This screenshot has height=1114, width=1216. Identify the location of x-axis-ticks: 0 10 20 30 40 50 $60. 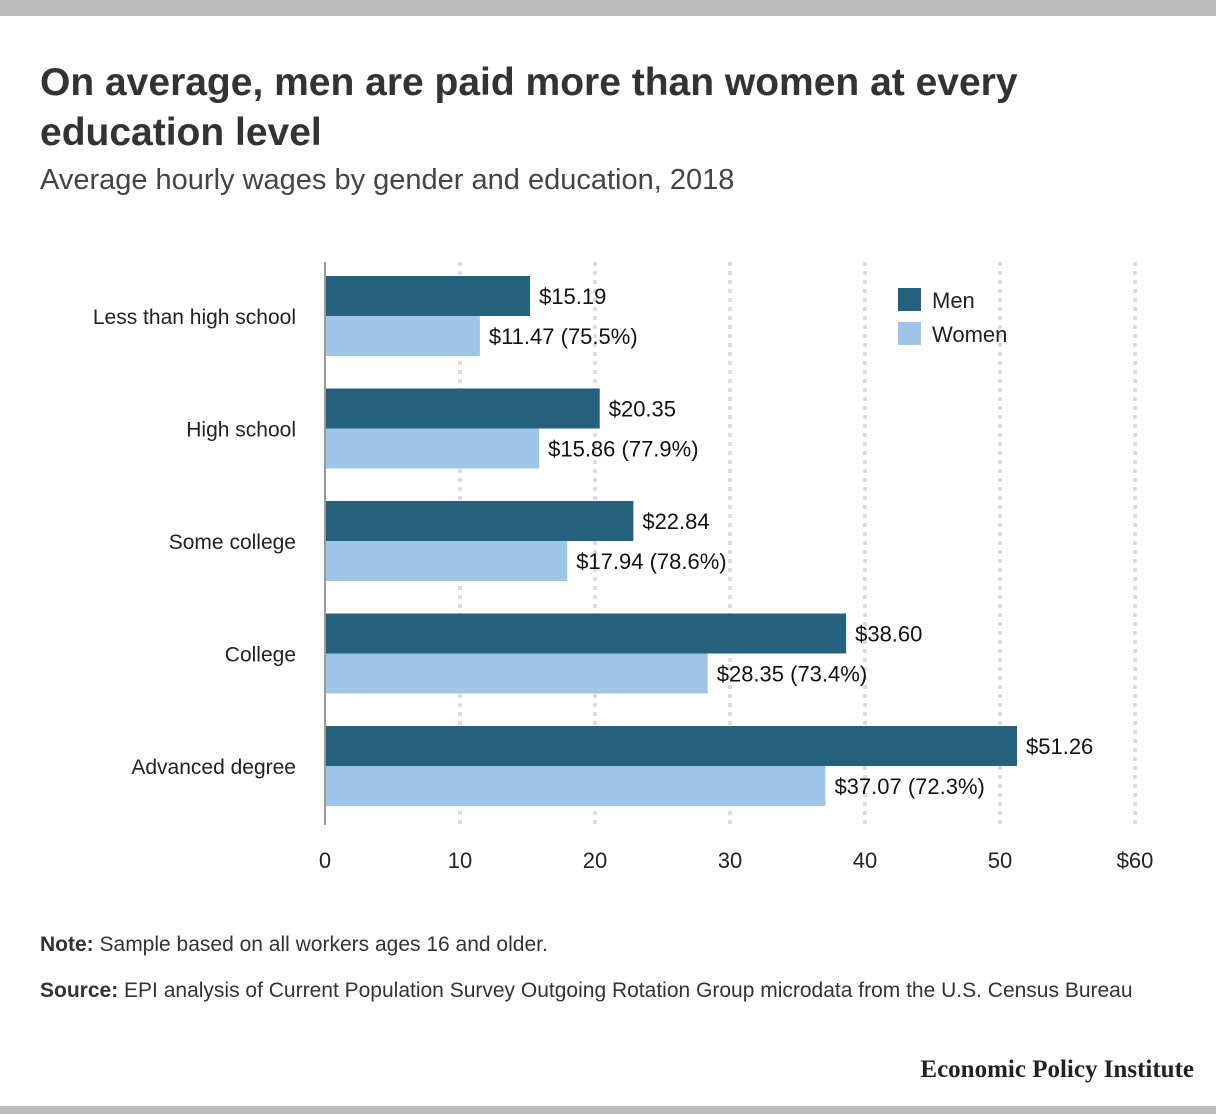
(736, 860).